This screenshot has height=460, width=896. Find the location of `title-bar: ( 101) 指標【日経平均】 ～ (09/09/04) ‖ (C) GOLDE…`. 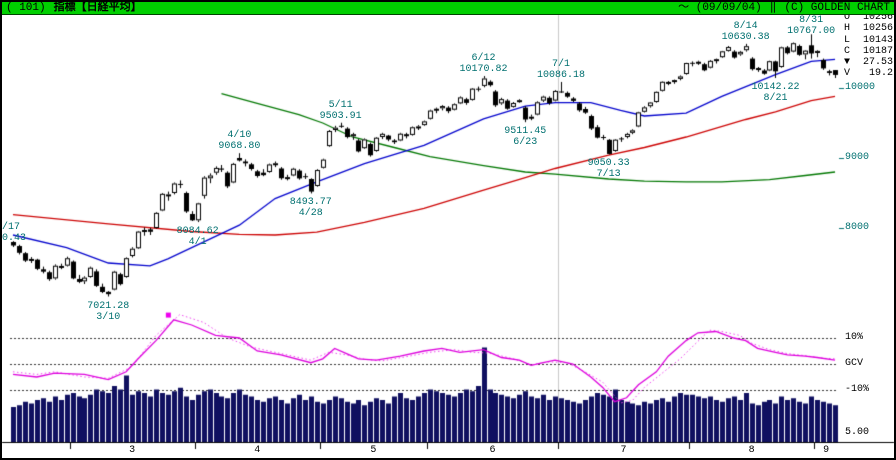

title-bar: ( 101) 指標【日経平均】 ～ (09/09/04) ‖ (C) GOLDE… is located at coordinates (448, 8).